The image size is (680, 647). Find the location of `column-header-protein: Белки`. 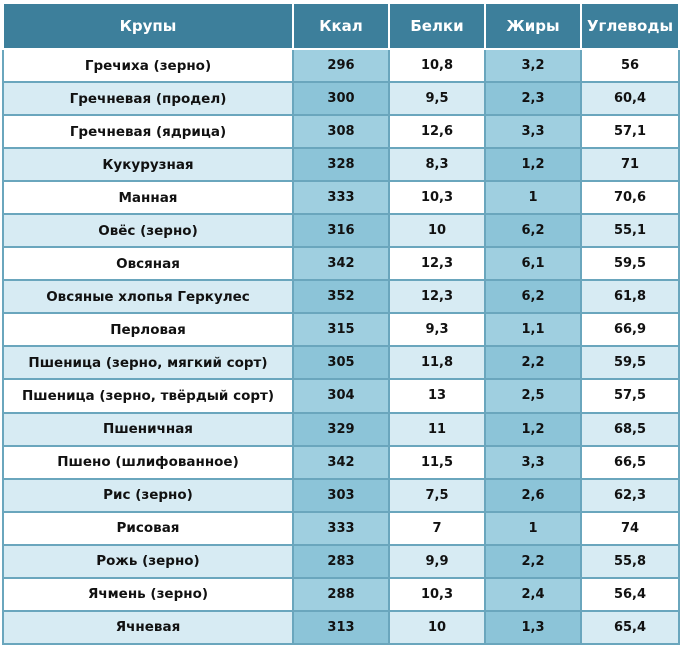

column-header-protein: Белки is located at coordinates (437, 26).